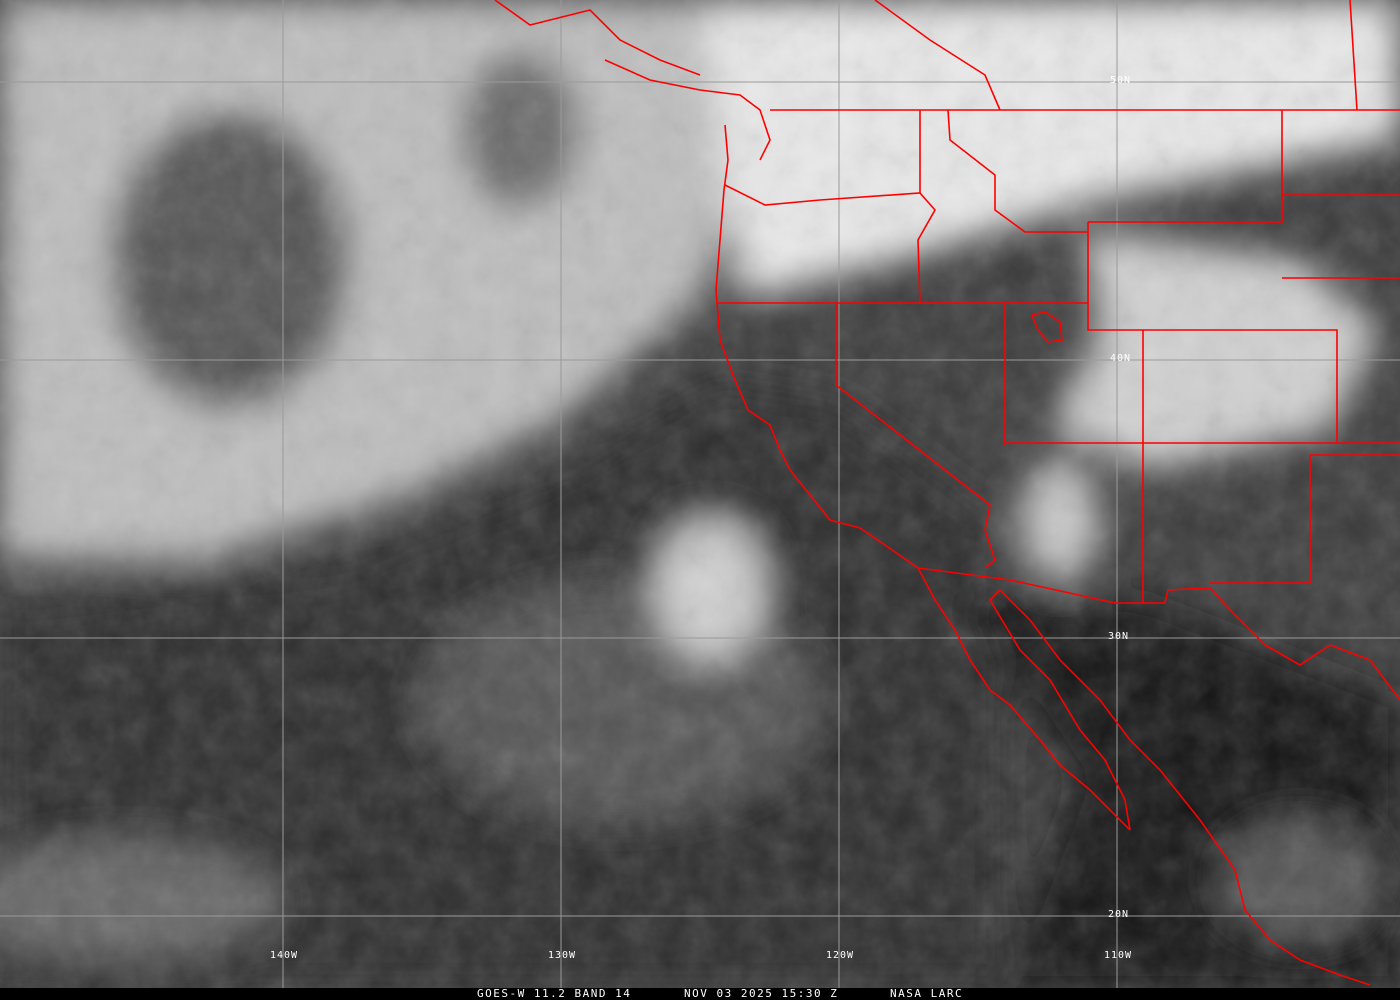  I want to click on latitude-label-30n: 30N, so click(1119, 636).